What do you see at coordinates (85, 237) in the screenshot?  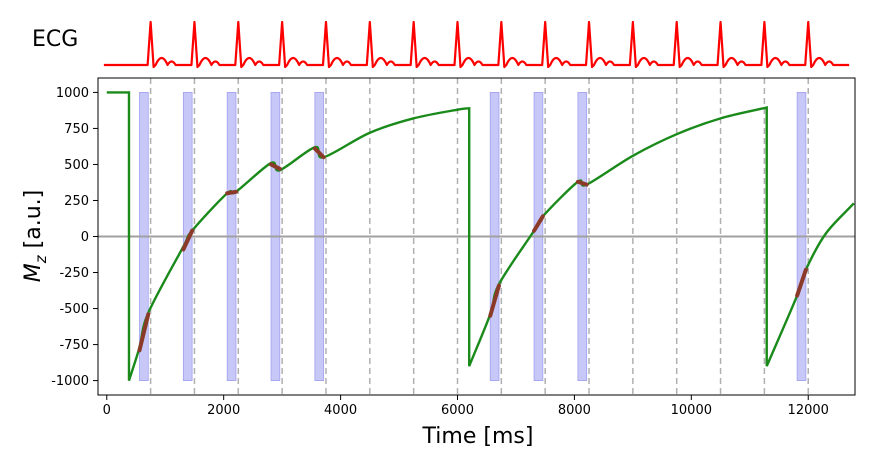 I see `y-tick-label: 0` at bounding box center [85, 237].